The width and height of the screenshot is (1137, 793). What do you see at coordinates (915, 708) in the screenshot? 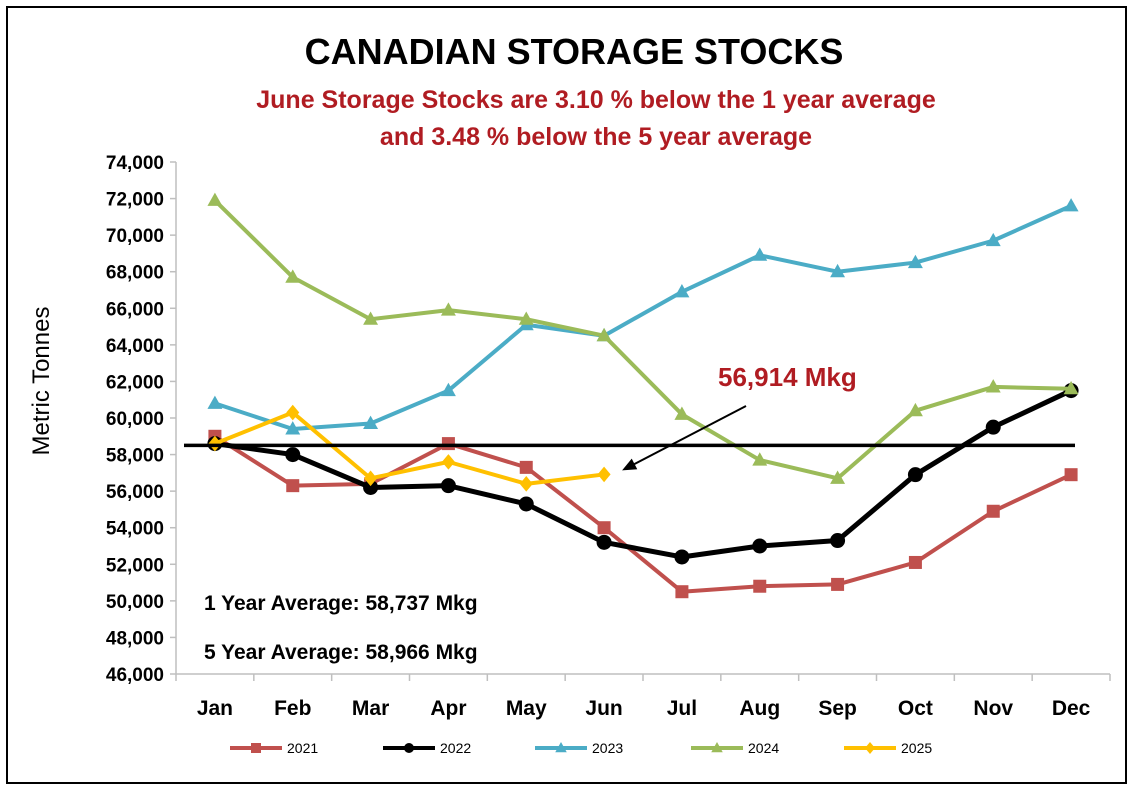
I see `x-tick-label: Oct` at bounding box center [915, 708].